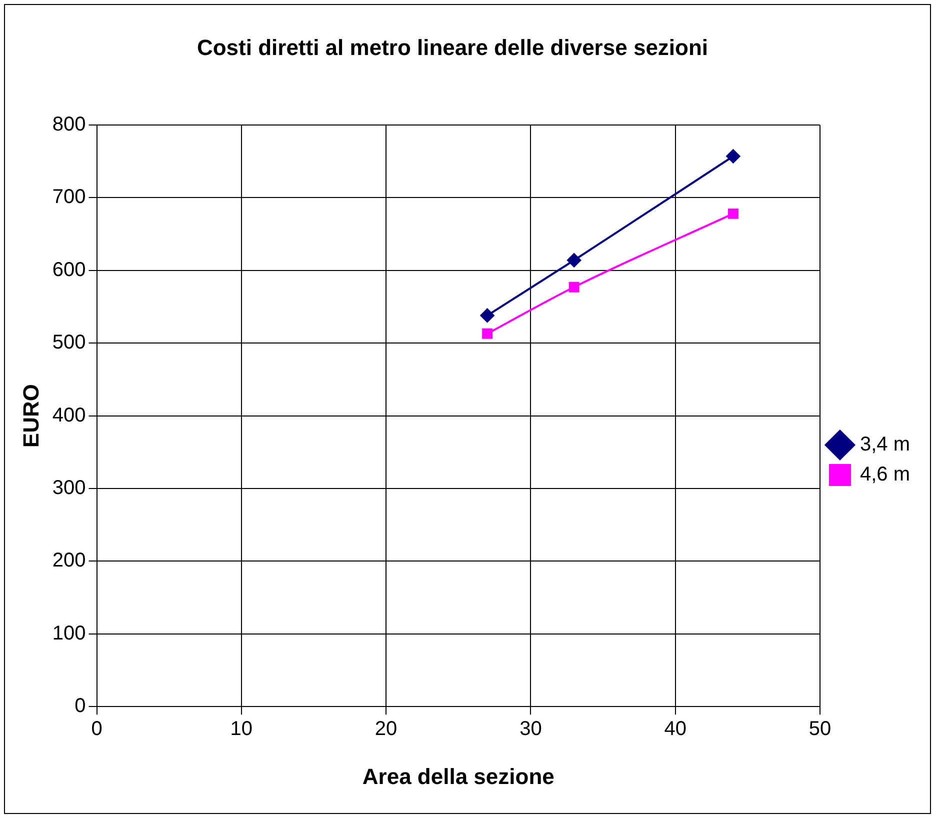  What do you see at coordinates (80, 706) in the screenshot?
I see `y-tick-label: 0` at bounding box center [80, 706].